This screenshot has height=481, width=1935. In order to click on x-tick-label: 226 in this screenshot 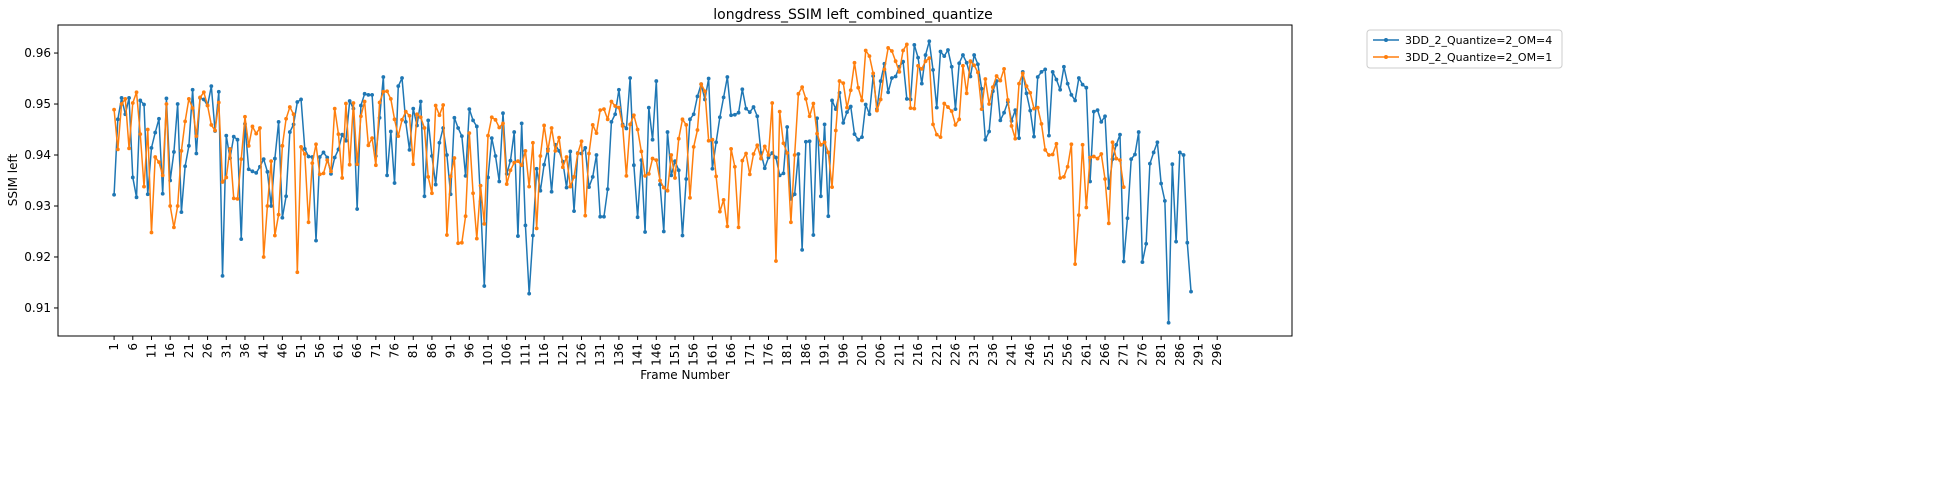, I will do `click(955, 354)`.